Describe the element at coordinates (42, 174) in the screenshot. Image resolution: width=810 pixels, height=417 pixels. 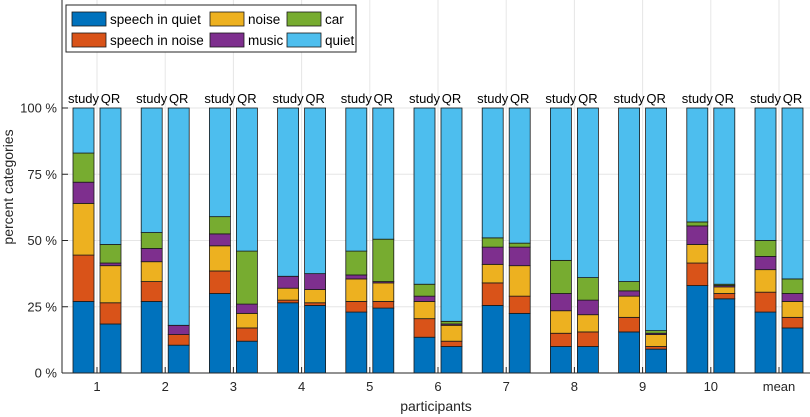
I see `y-tick-label: 75 %` at that location.